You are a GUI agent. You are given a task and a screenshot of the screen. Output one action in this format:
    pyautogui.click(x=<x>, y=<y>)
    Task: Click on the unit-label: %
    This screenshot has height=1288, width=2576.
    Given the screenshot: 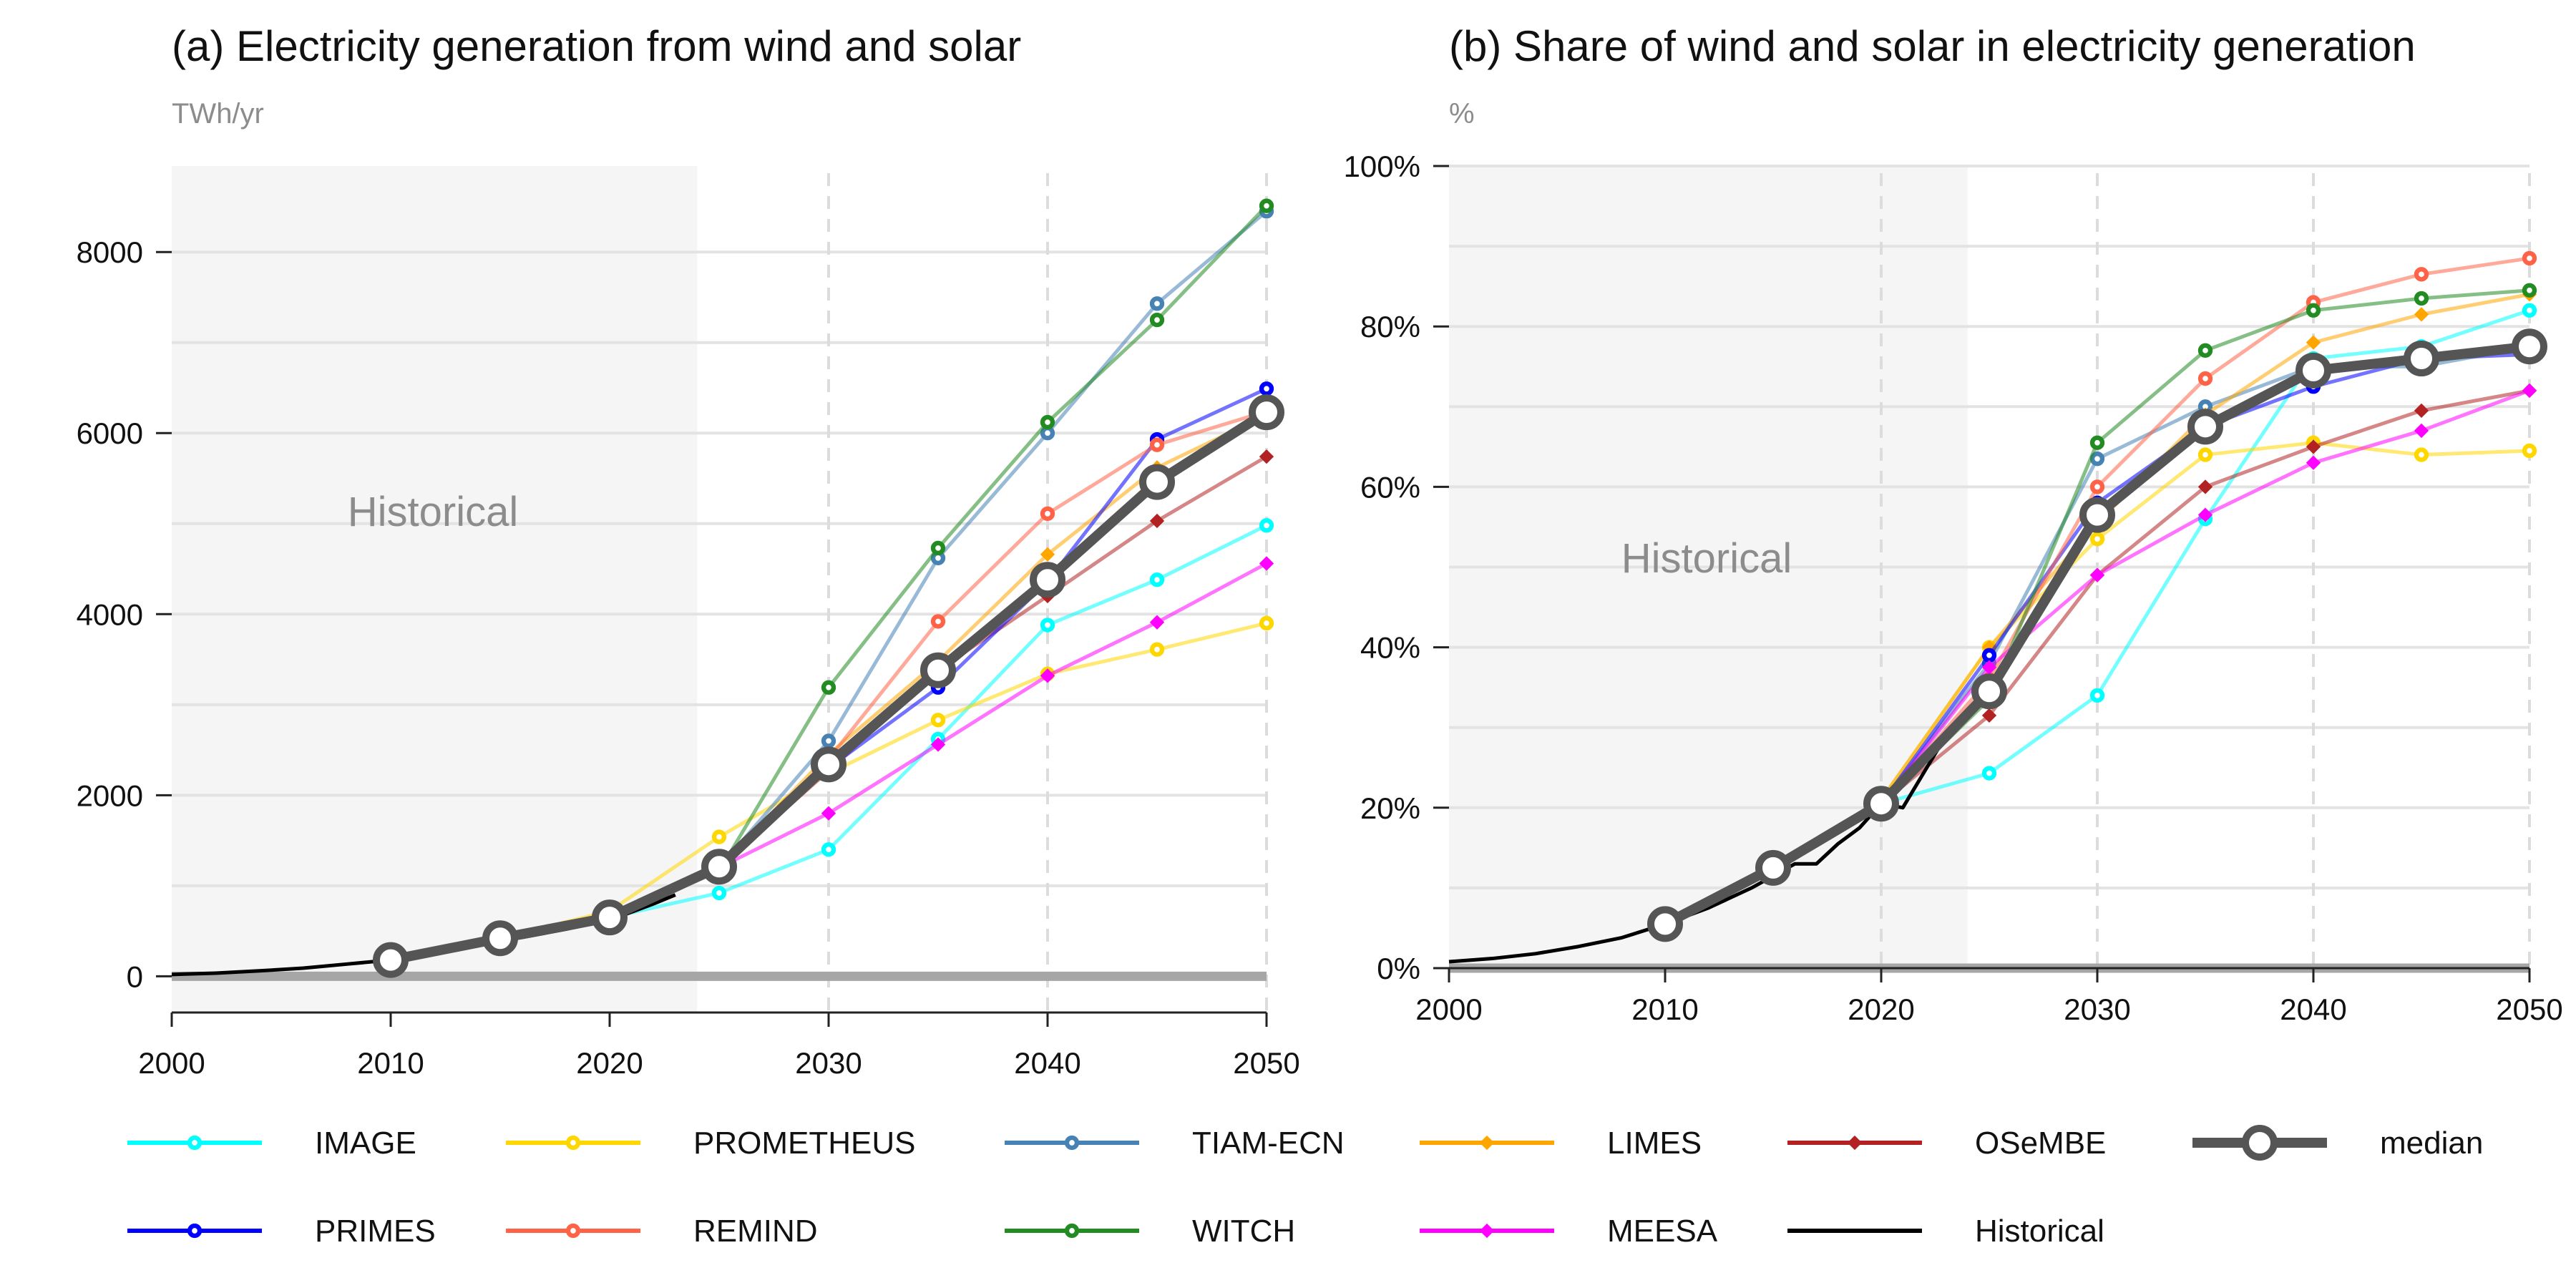 What is the action you would take?
    pyautogui.click(x=1462, y=114)
    